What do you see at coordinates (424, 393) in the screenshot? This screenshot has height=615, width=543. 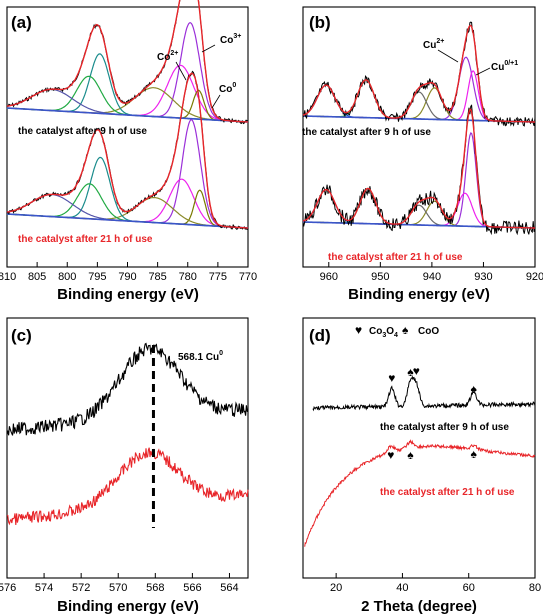 I see `xrd-series-9h` at bounding box center [424, 393].